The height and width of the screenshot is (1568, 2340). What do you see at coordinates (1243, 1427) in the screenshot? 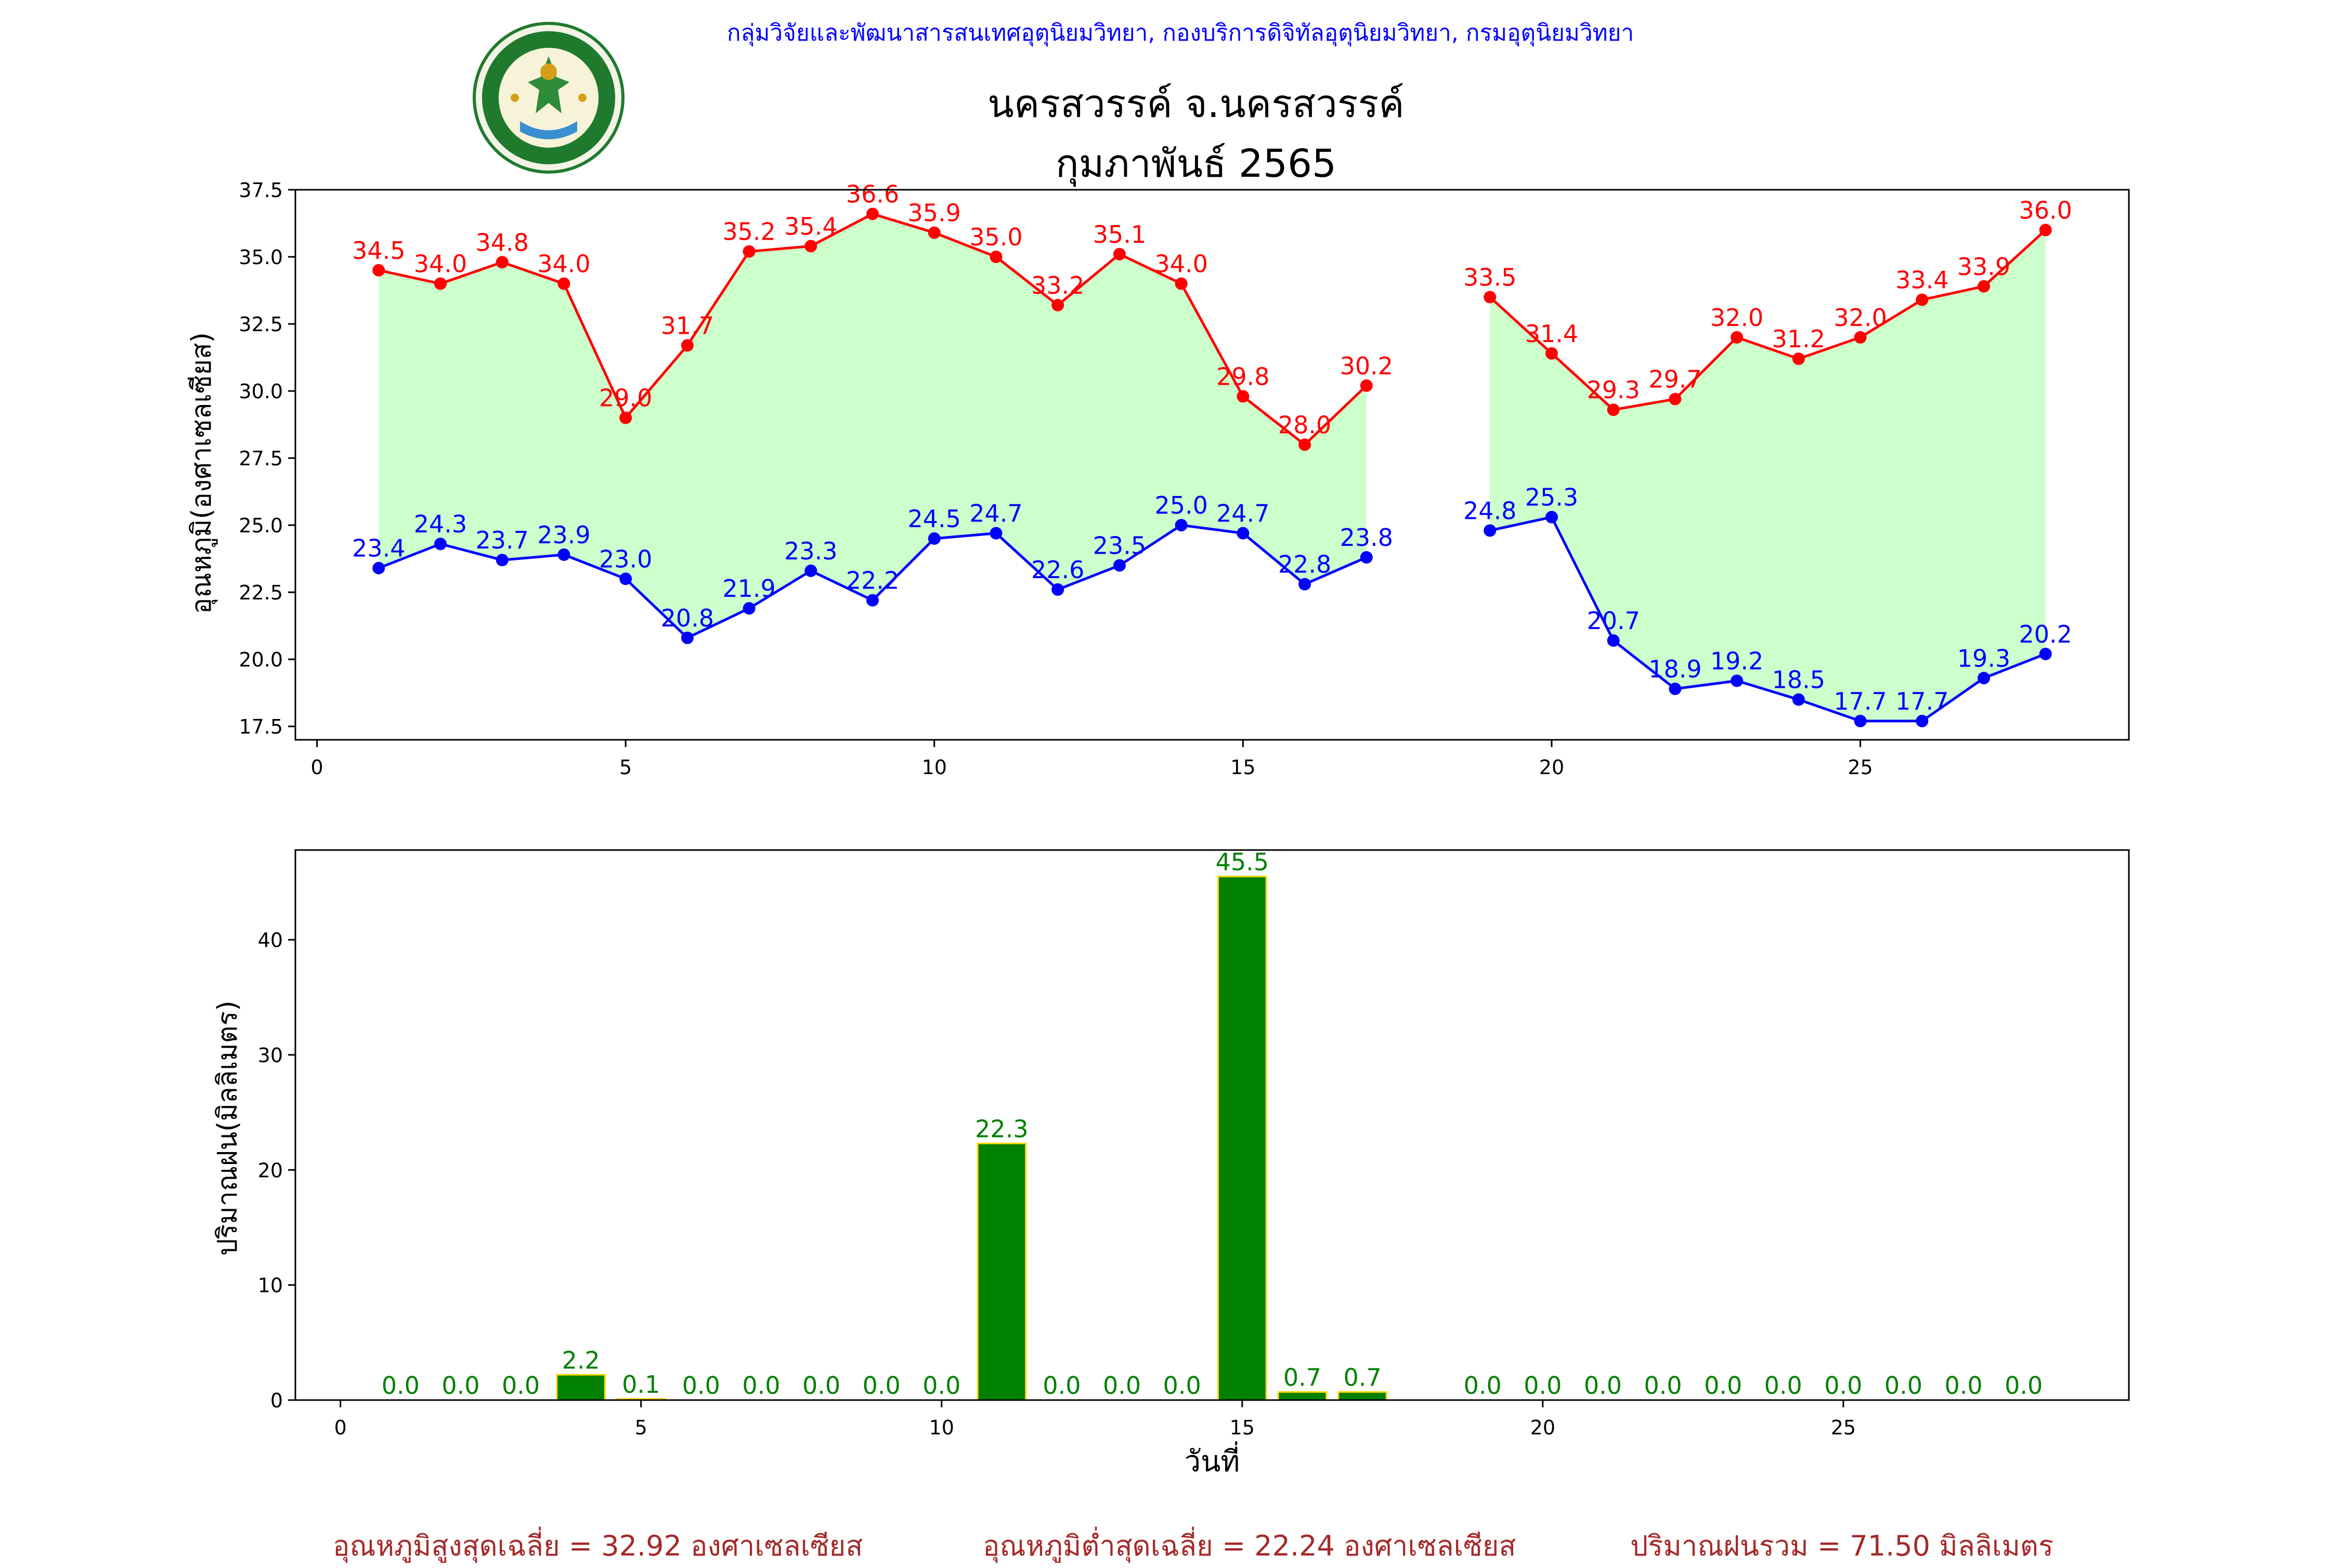
I see `rainfall-x-tick-label: 15` at bounding box center [1243, 1427].